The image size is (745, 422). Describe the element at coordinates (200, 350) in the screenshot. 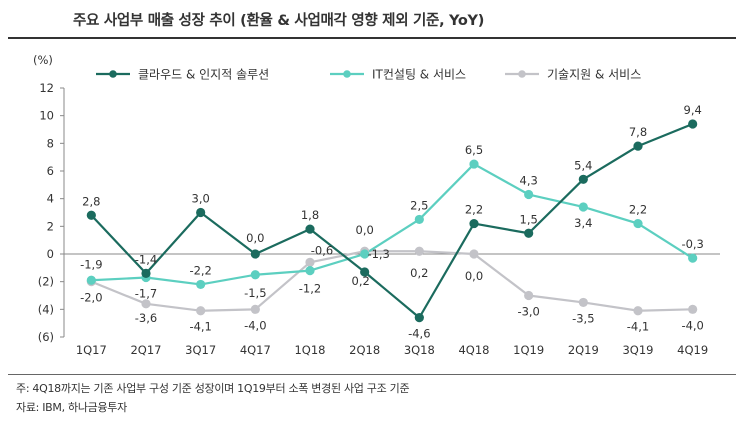

I see `x-tick-label: 3Q17` at that location.